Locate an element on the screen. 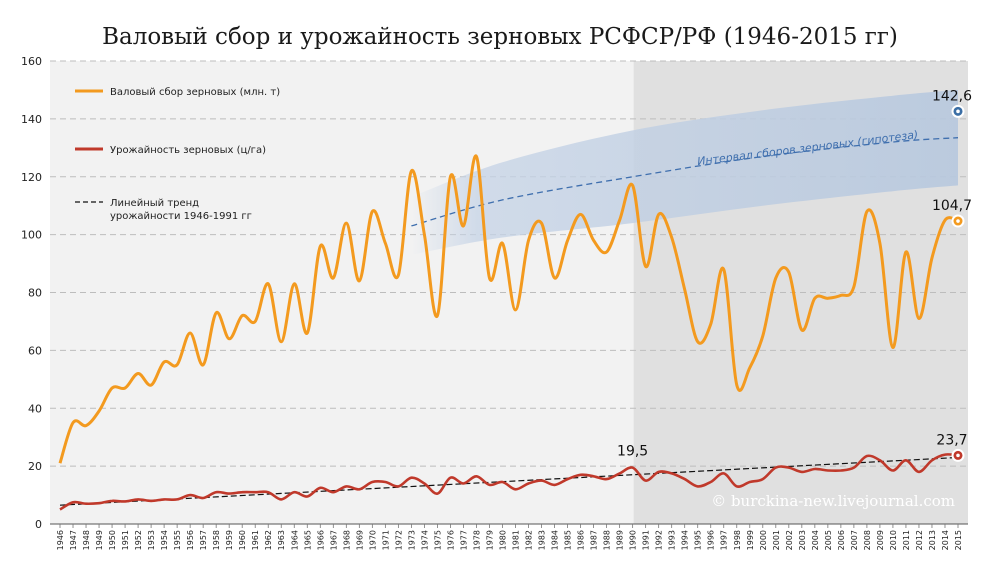  x-tick-label: 1959 is located at coordinates (229, 540).